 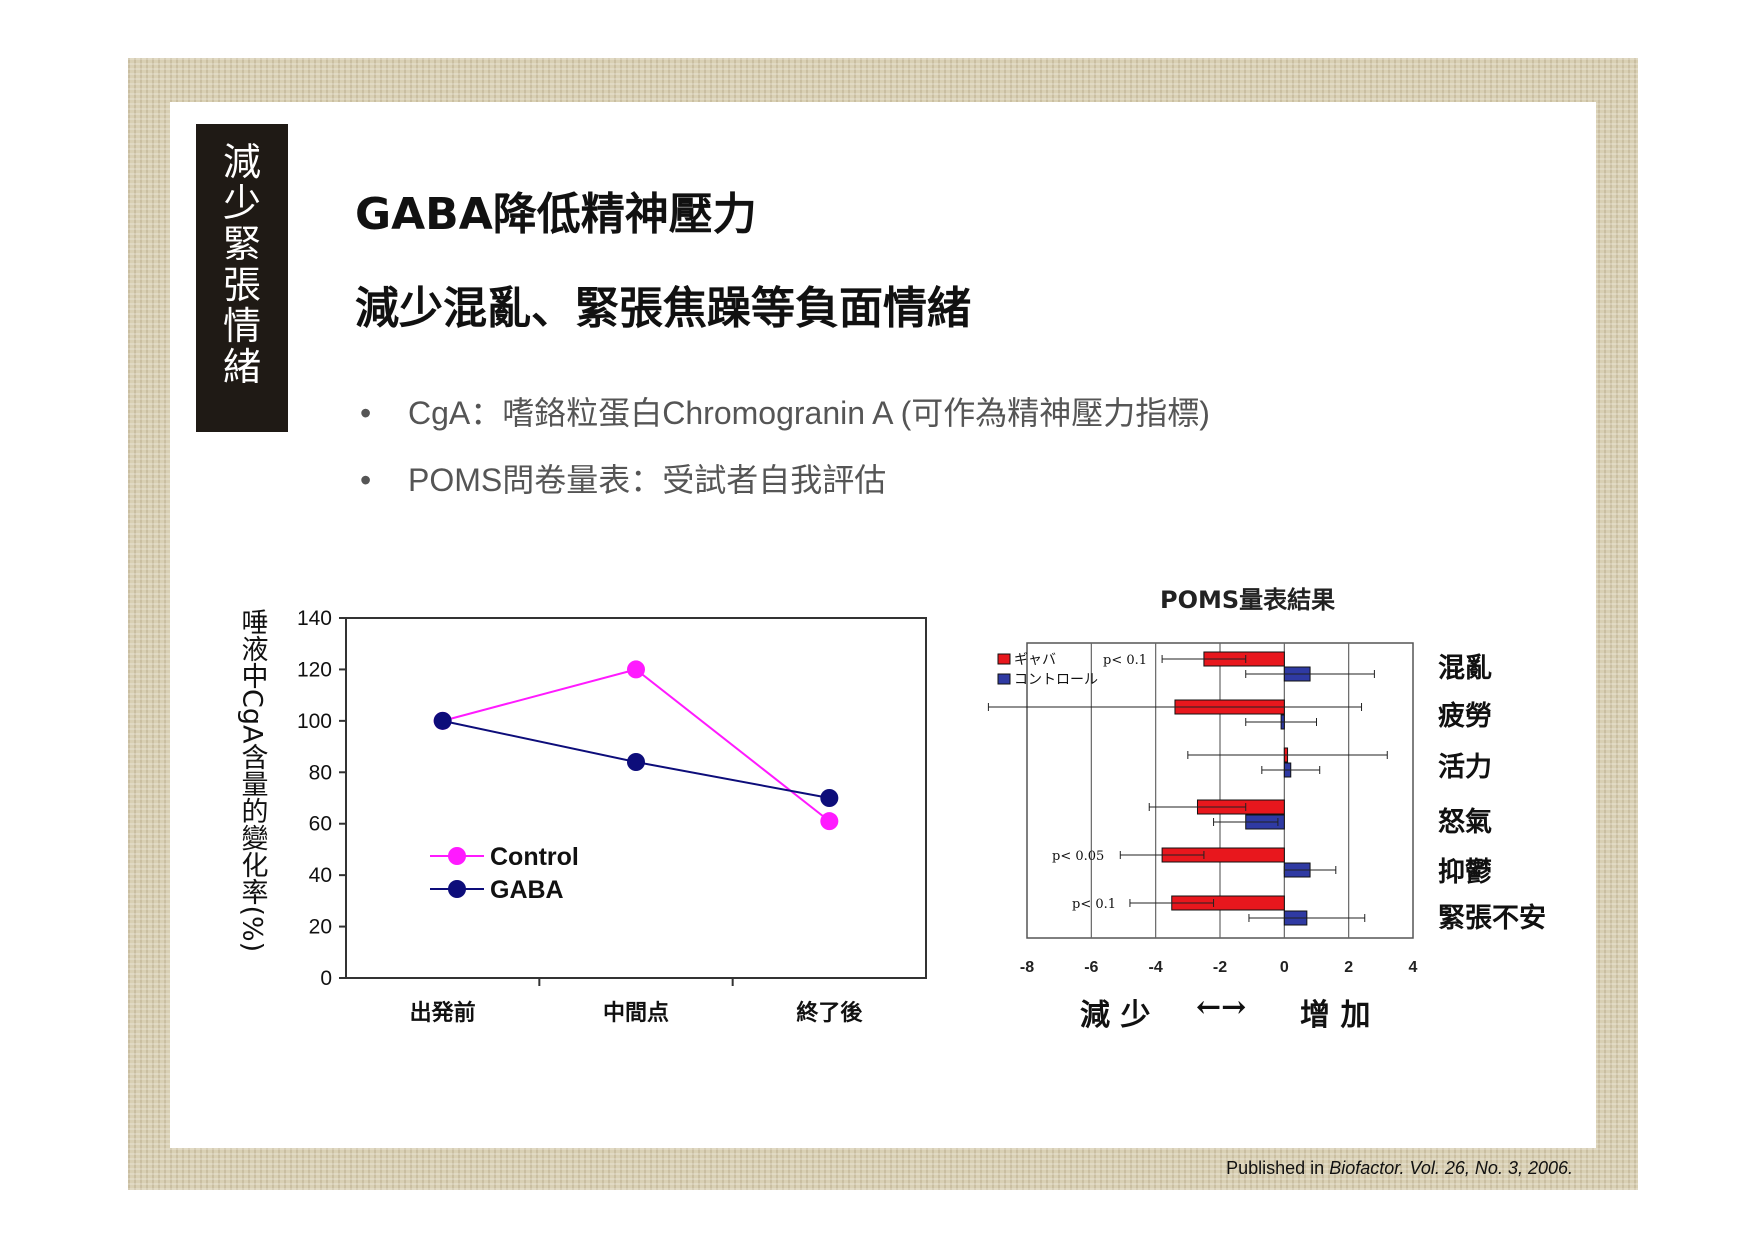 I want to click on bullet-item: • CgA：嗜鉻粒蛋白Chromogranin A (可作為精神壓力指標), so click(x=785, y=411).